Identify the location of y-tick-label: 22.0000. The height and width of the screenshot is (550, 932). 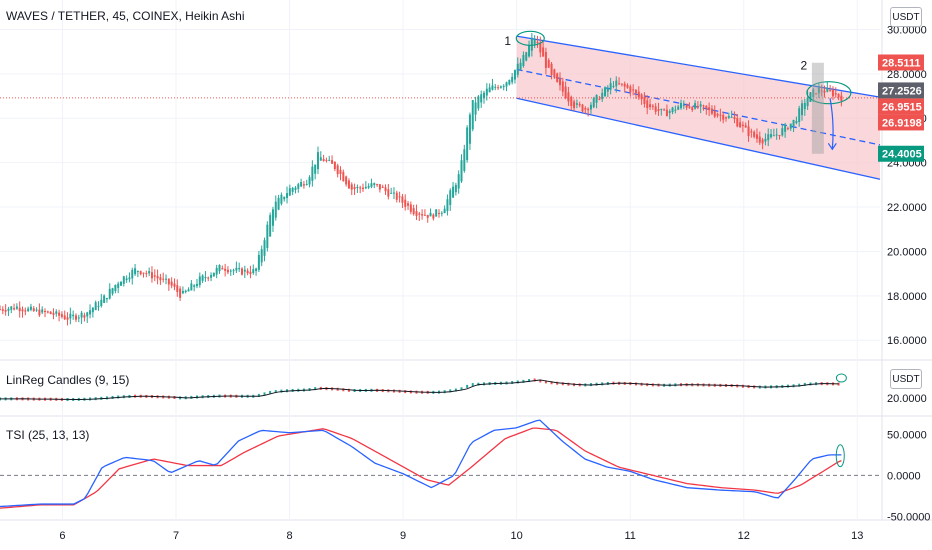
(907, 208).